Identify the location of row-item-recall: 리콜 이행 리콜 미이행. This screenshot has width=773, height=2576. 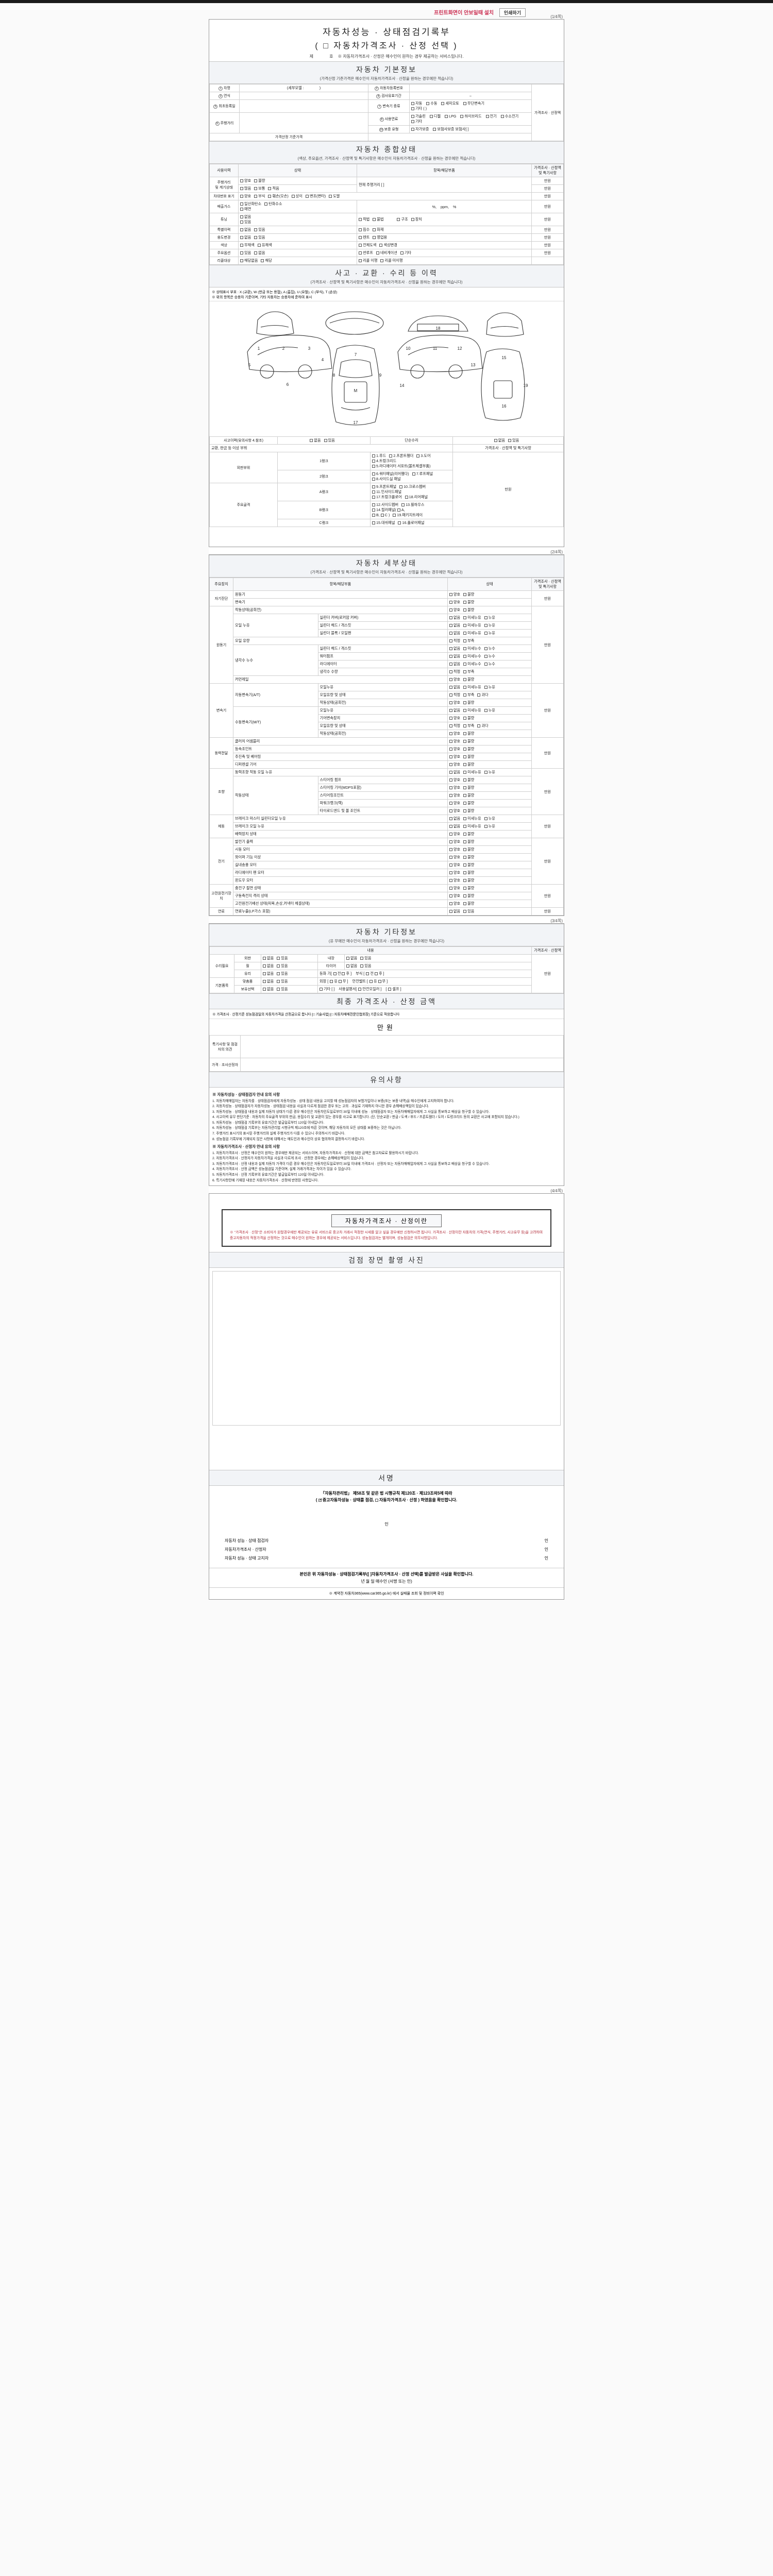
(444, 261).